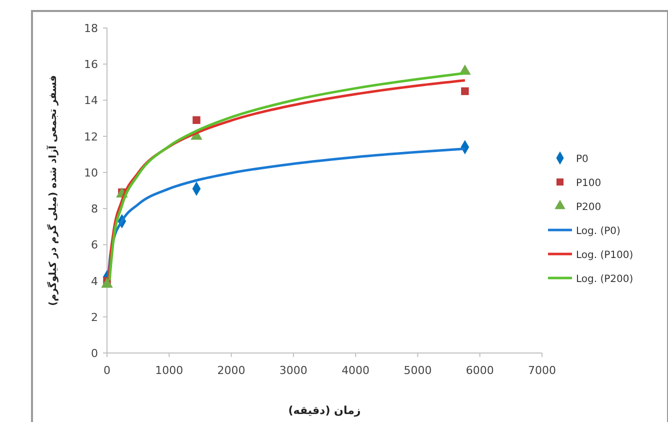  What do you see at coordinates (589, 183) in the screenshot?
I see `legend-label: P100` at bounding box center [589, 183].